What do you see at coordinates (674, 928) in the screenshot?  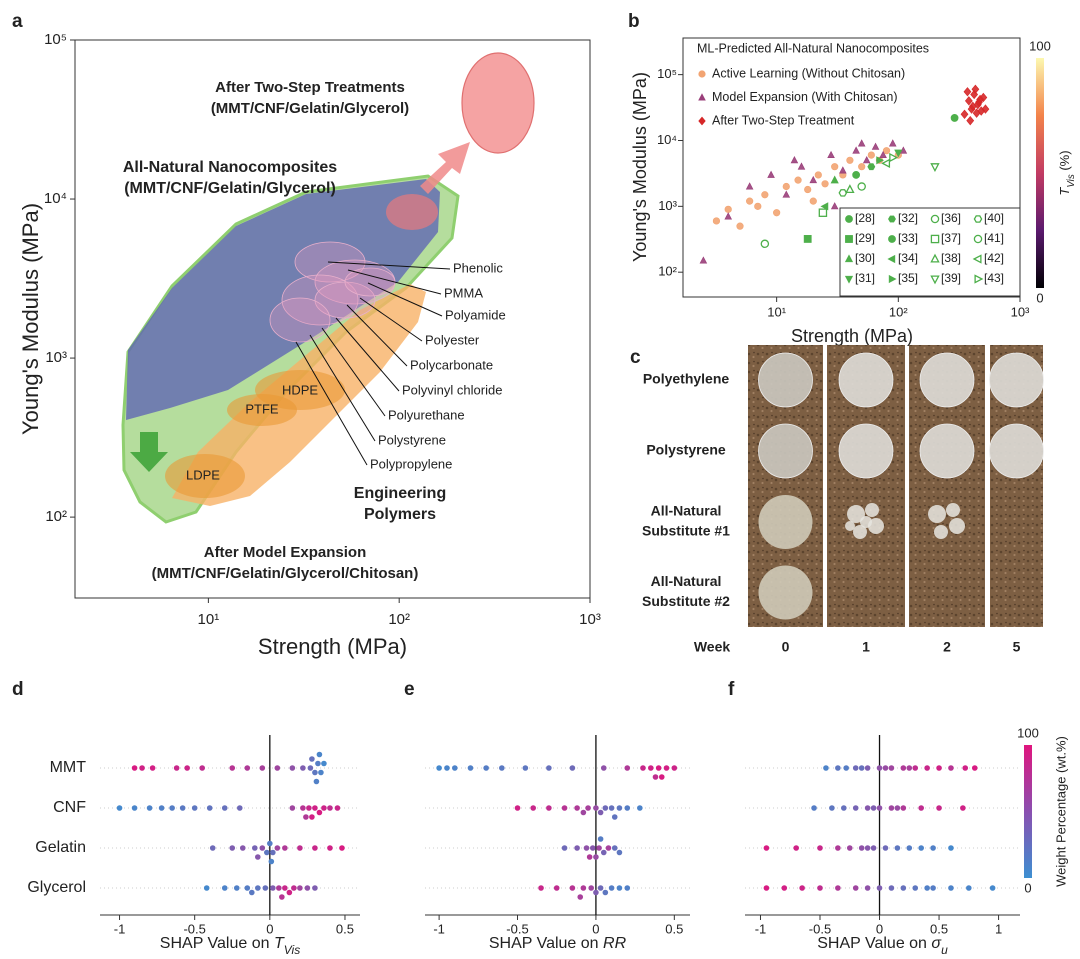 I see `x-tick-label: 0.5` at bounding box center [674, 928].